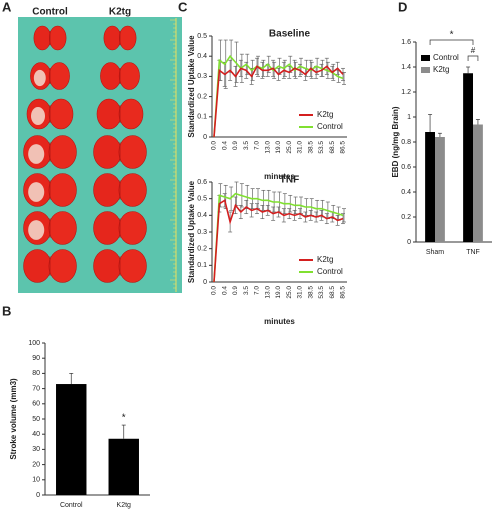  I want to click on x-tick-label: Control, so click(71, 505).